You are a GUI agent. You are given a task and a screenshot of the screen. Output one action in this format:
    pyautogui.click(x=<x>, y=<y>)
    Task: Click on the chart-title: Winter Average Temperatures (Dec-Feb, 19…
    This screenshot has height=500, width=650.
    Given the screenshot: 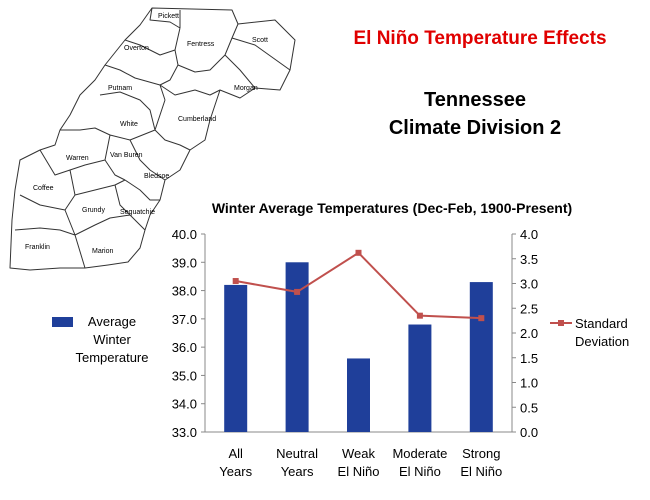 What is the action you would take?
    pyautogui.click(x=392, y=208)
    